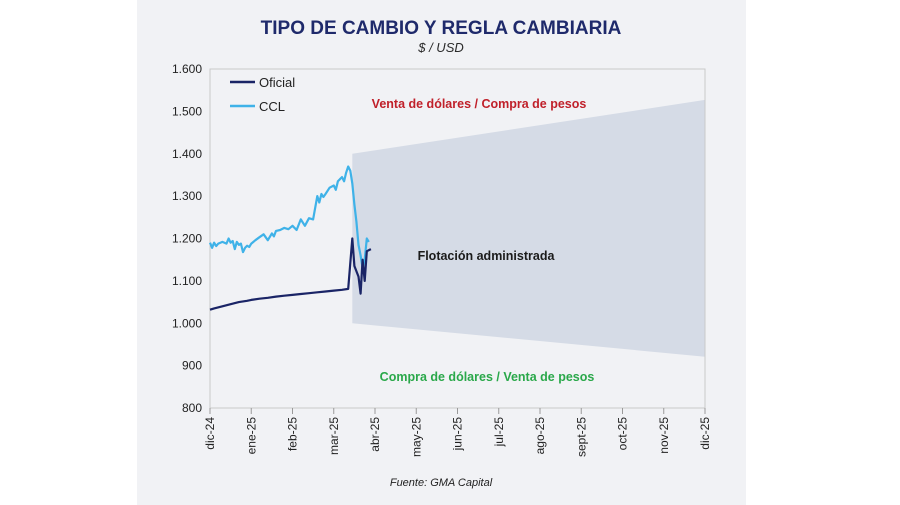 The width and height of the screenshot is (900, 505). What do you see at coordinates (416, 437) in the screenshot?
I see `x-tick-label: may-25` at bounding box center [416, 437].